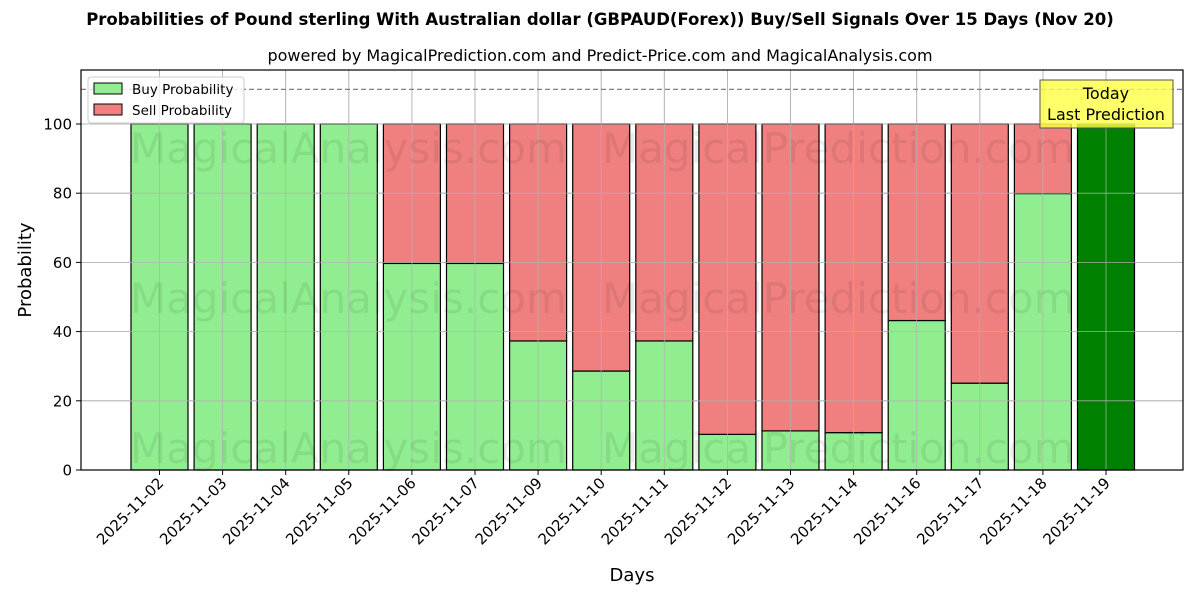 The height and width of the screenshot is (600, 1200). Describe the element at coordinates (887, 511) in the screenshot. I see `x-tick-label: 2025-11-16` at that location.